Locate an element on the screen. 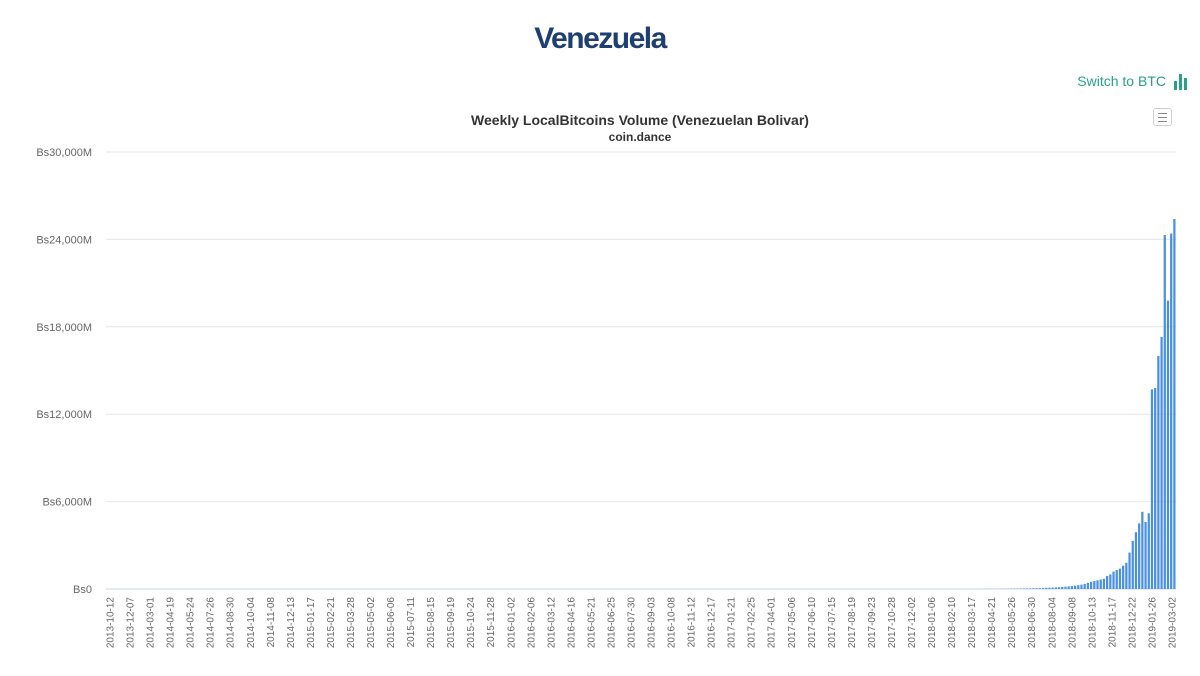 The width and height of the screenshot is (1200, 676). x-tick-label: 2015-10-24 is located at coordinates (471, 623).